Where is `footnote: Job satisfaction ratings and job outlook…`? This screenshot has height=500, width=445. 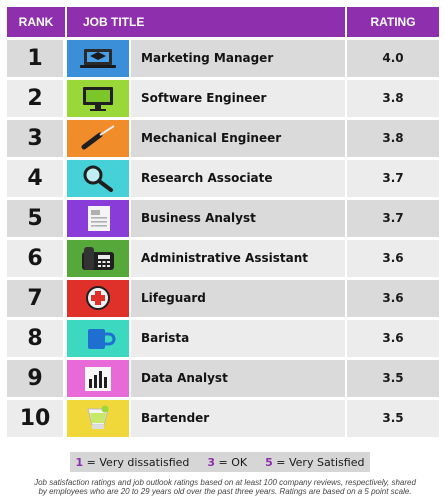 footnote: Job satisfaction ratings and job outlook… is located at coordinates (225, 487).